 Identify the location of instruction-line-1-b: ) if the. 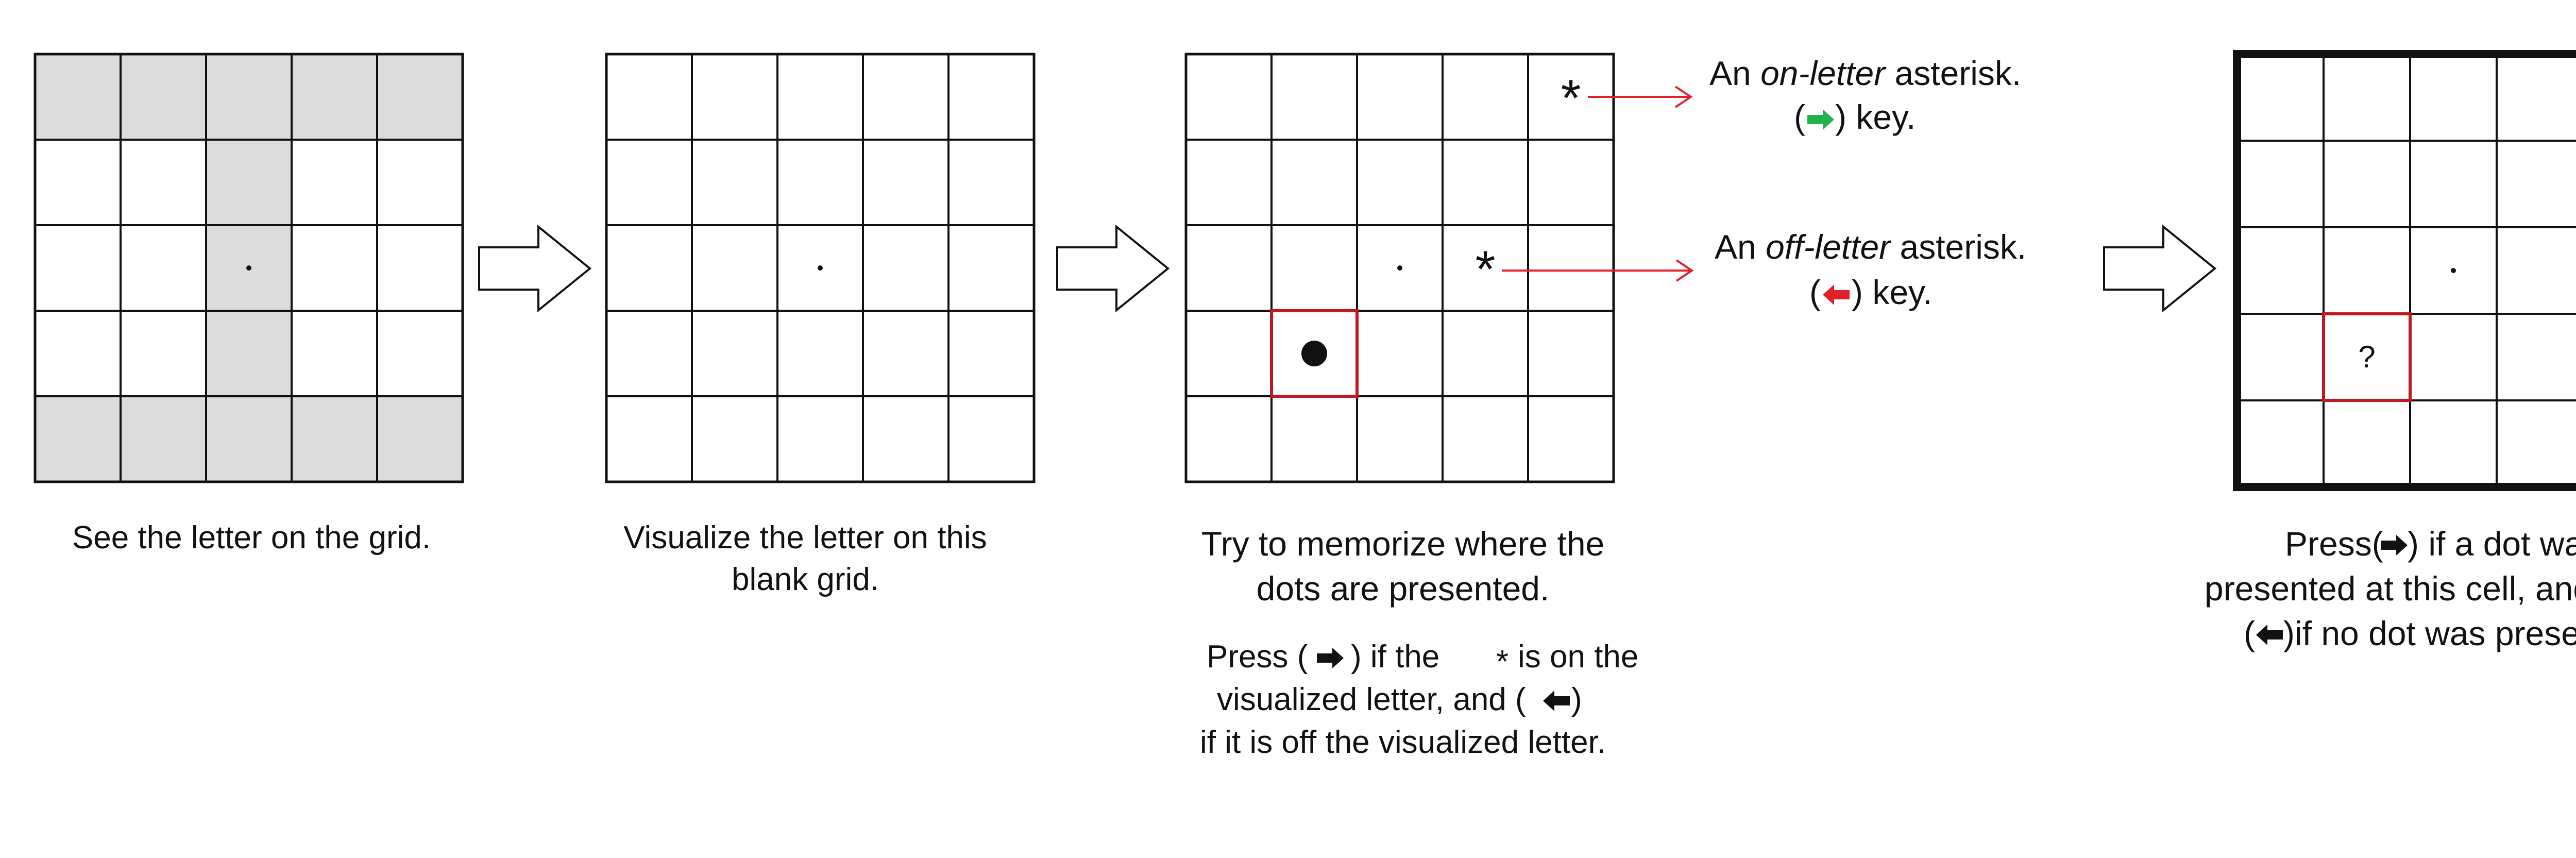
(1395, 657).